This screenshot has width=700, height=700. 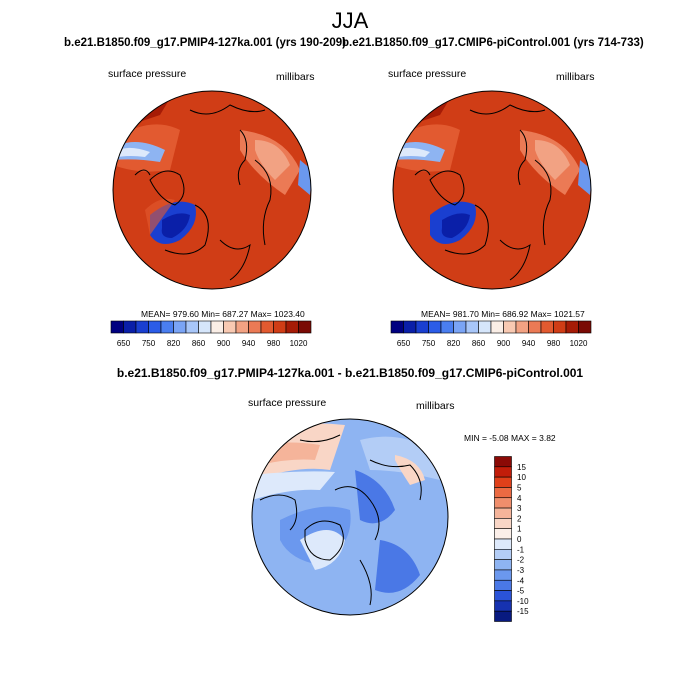 I want to click on colorbar-tick-label: -15, so click(x=523, y=611).